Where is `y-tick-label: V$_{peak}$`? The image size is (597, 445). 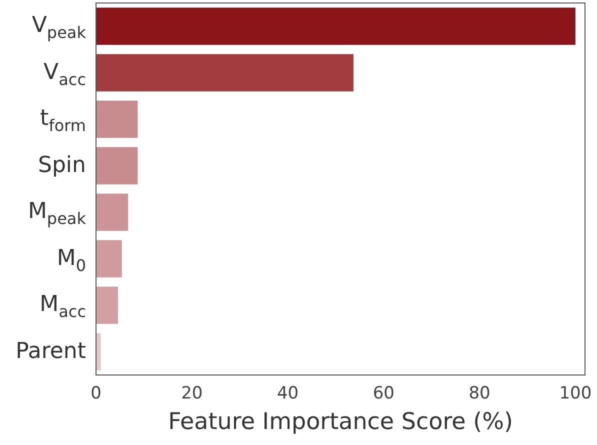 y-tick-label: V$_{peak}$ is located at coordinates (59, 27).